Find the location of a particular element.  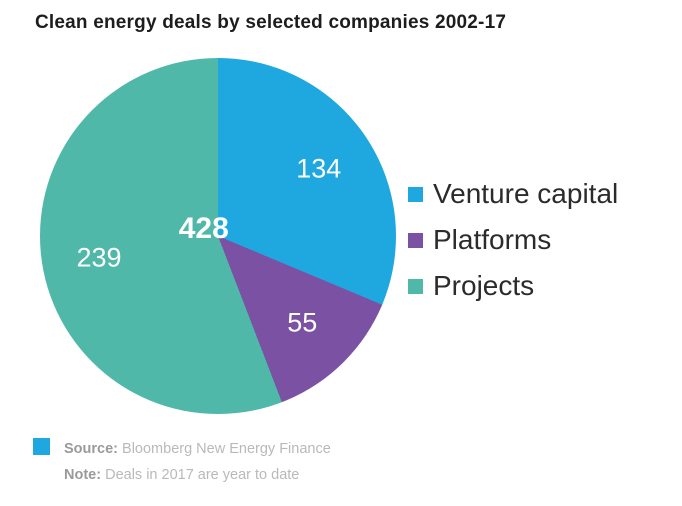

note-line: Note: Deals in 2017 are year to date is located at coordinates (197, 475).